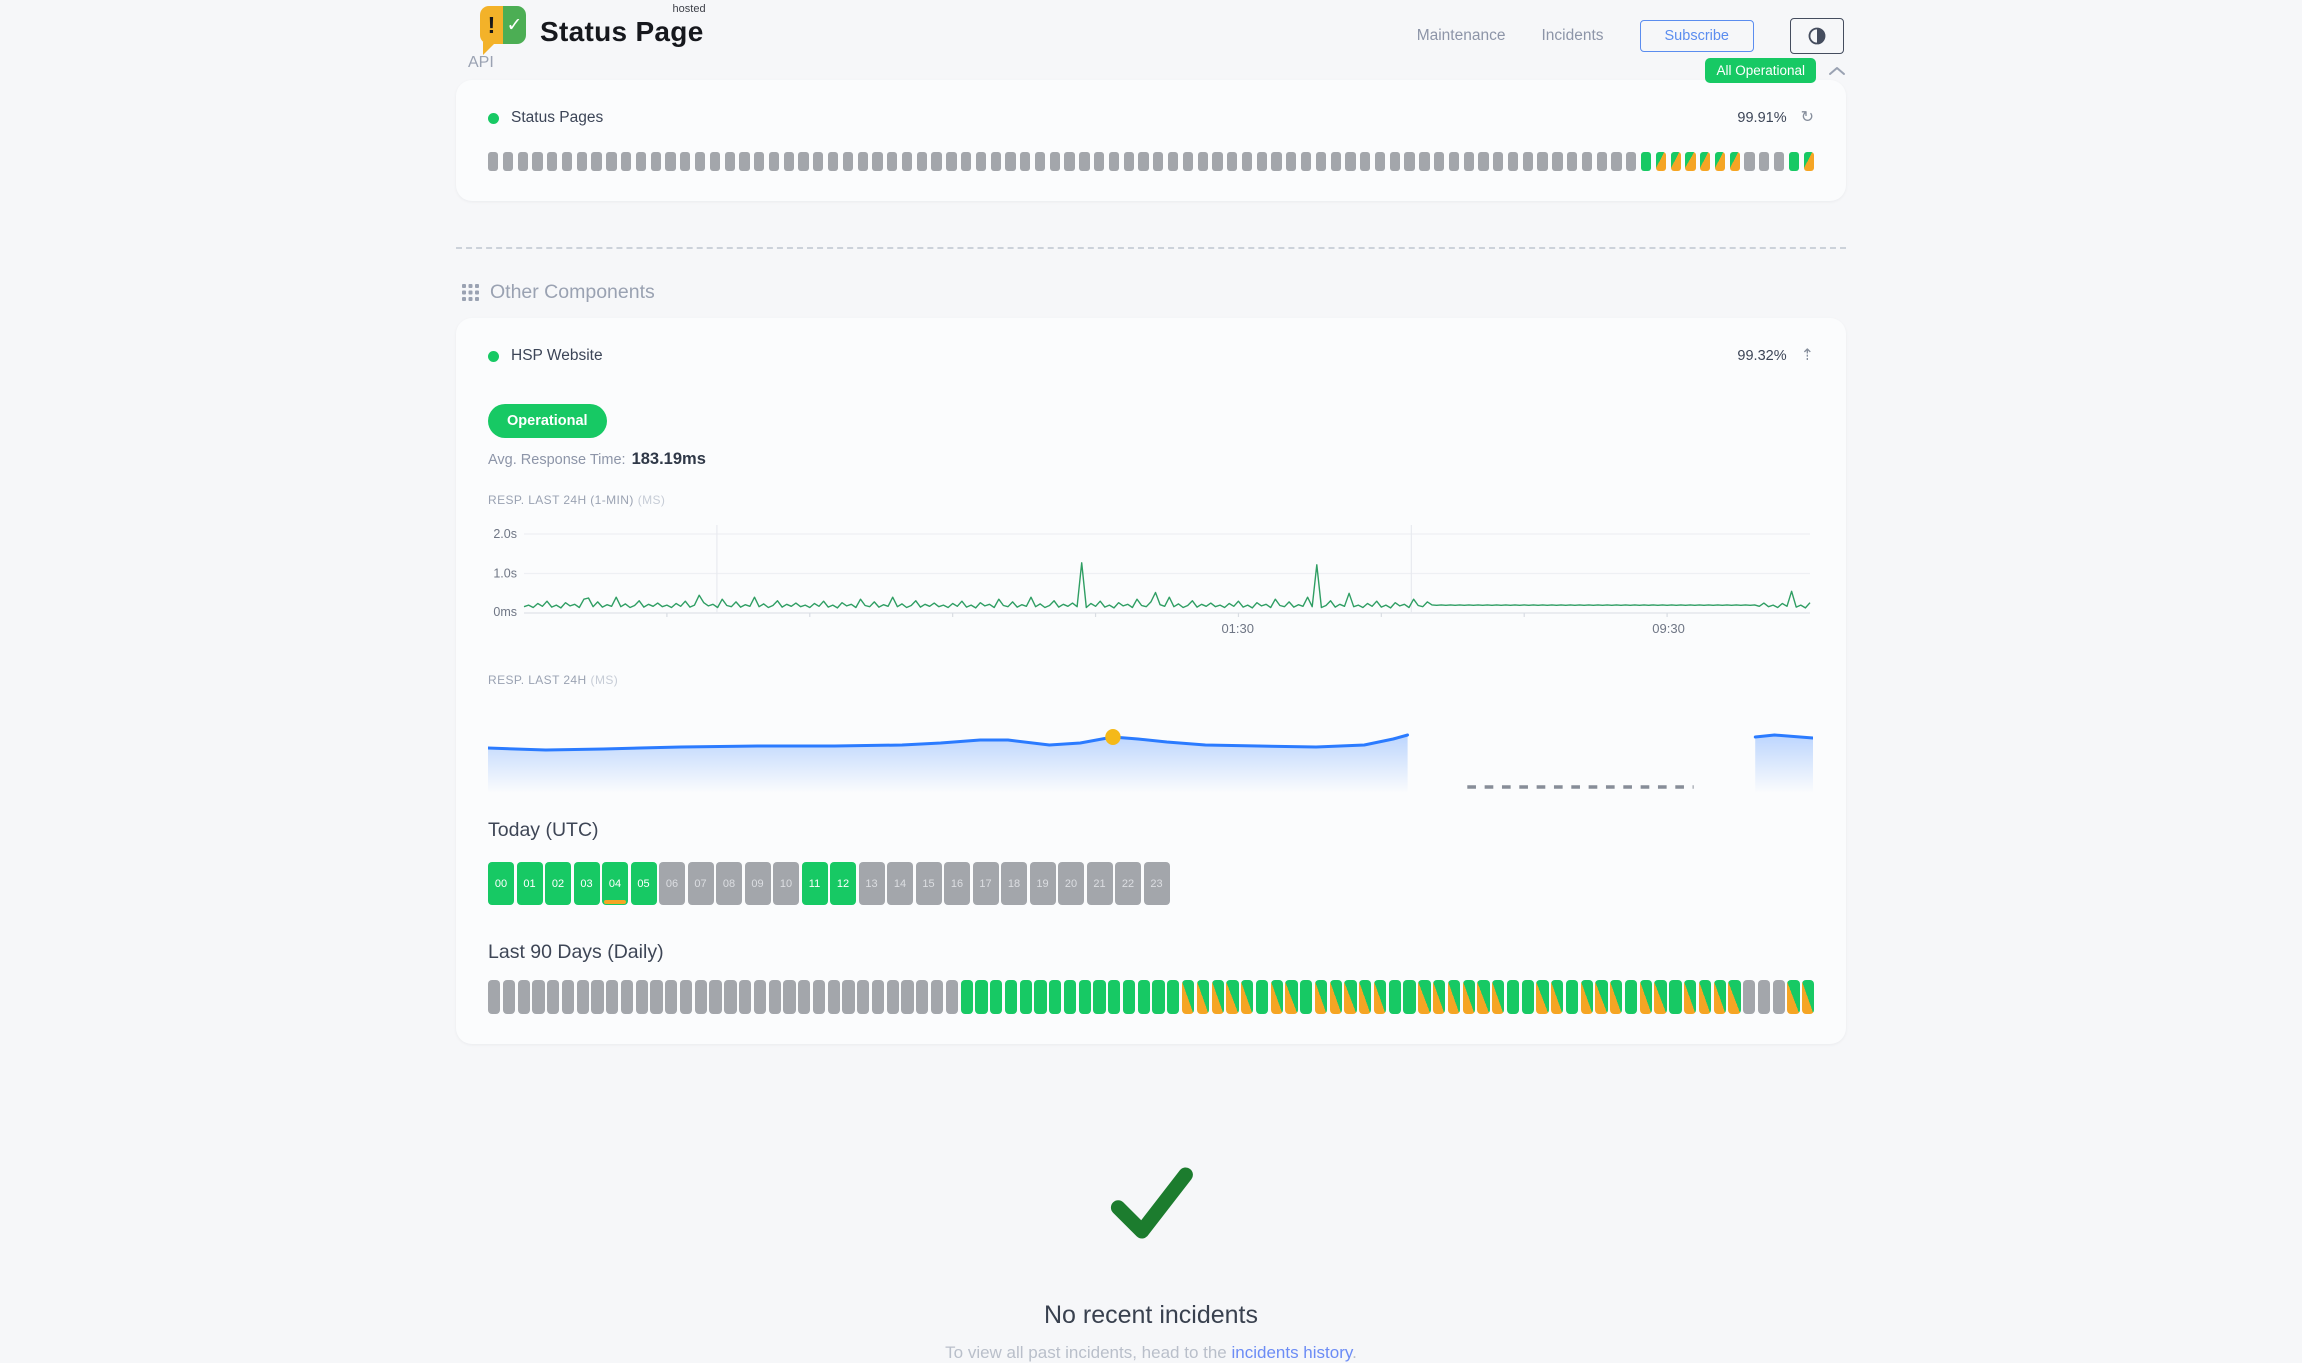 This screenshot has height=1363, width=2302. Describe the element at coordinates (1807, 355) in the screenshot. I see `collapse-arrow-icon: ⇡` at that location.